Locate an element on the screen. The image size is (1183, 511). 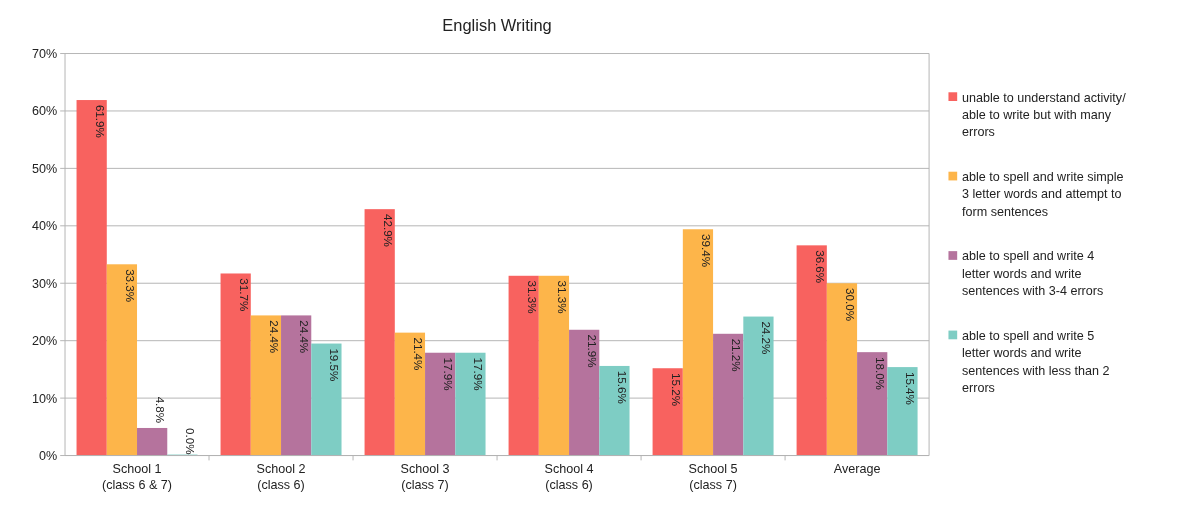
data-label: 15.6% is located at coordinates (623, 387).